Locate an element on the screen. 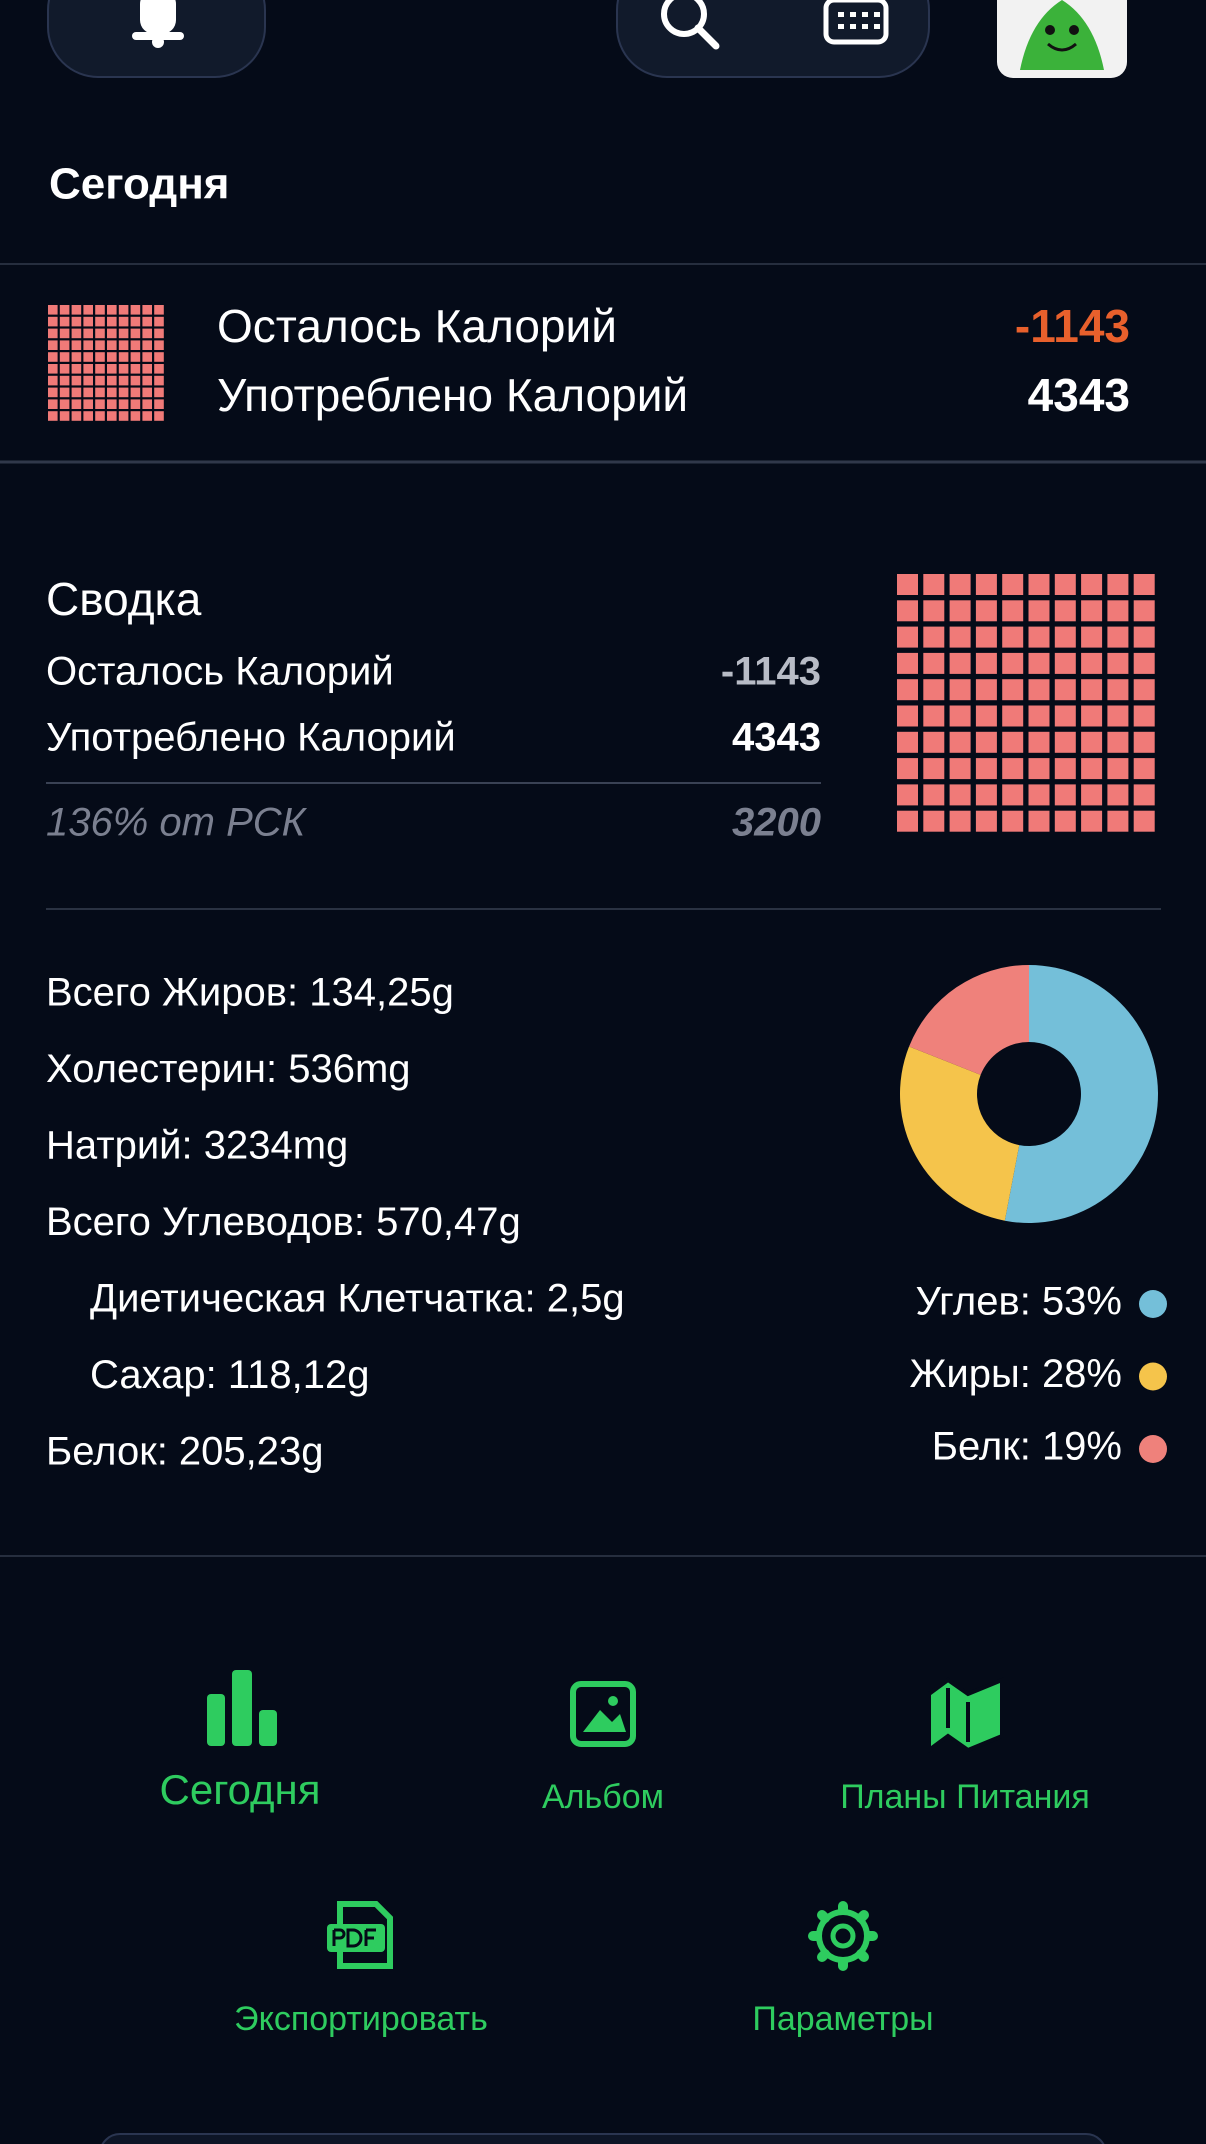  nav-label: Сегодня is located at coordinates (240, 1789).